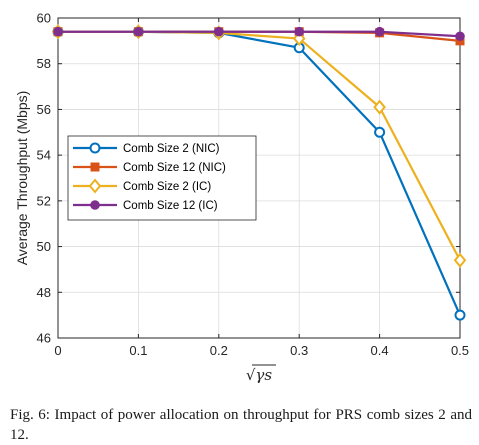  I want to click on legend-item: Comb Size 12 (NIC), so click(149, 168).